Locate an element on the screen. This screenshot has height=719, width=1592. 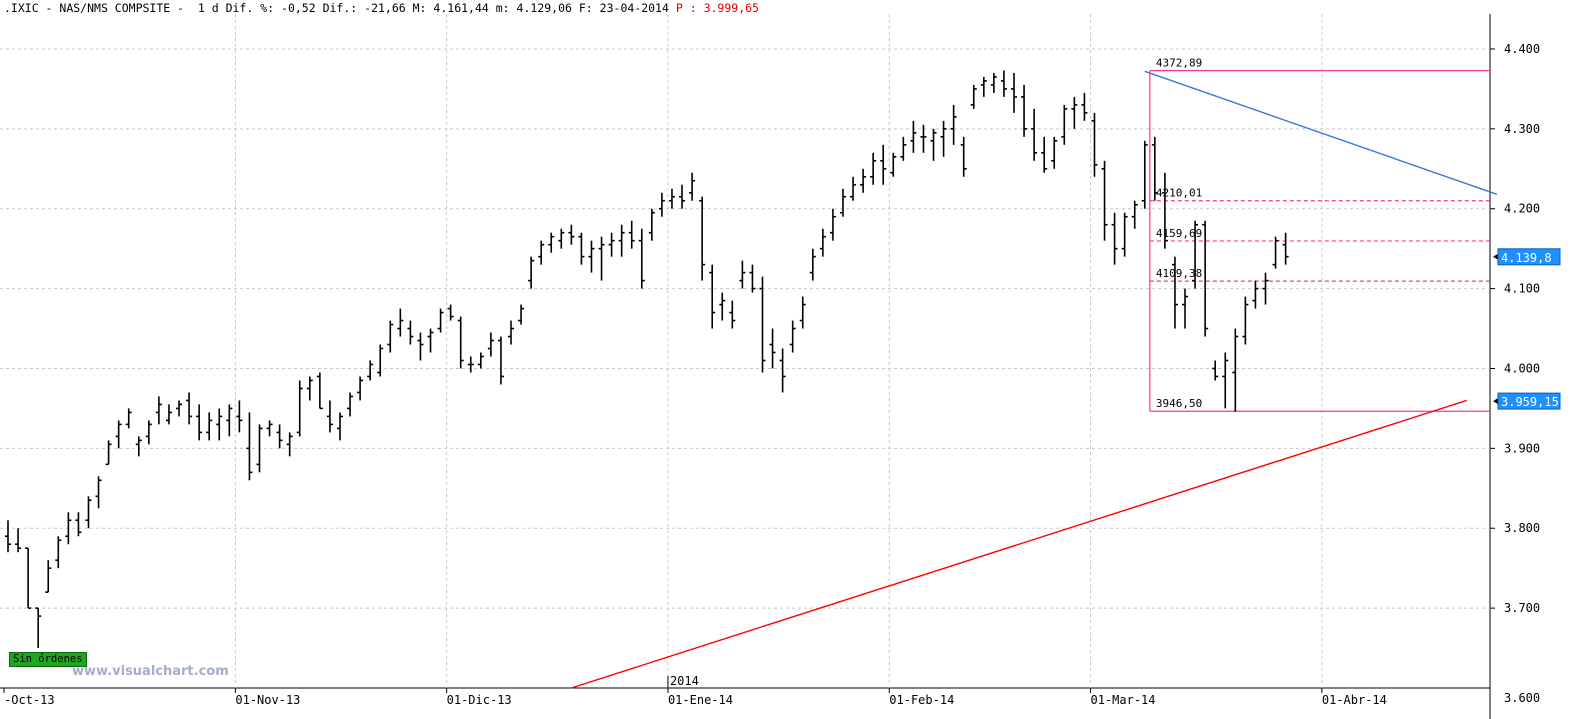
y-tick-label: 4.400 is located at coordinates (1522, 49).